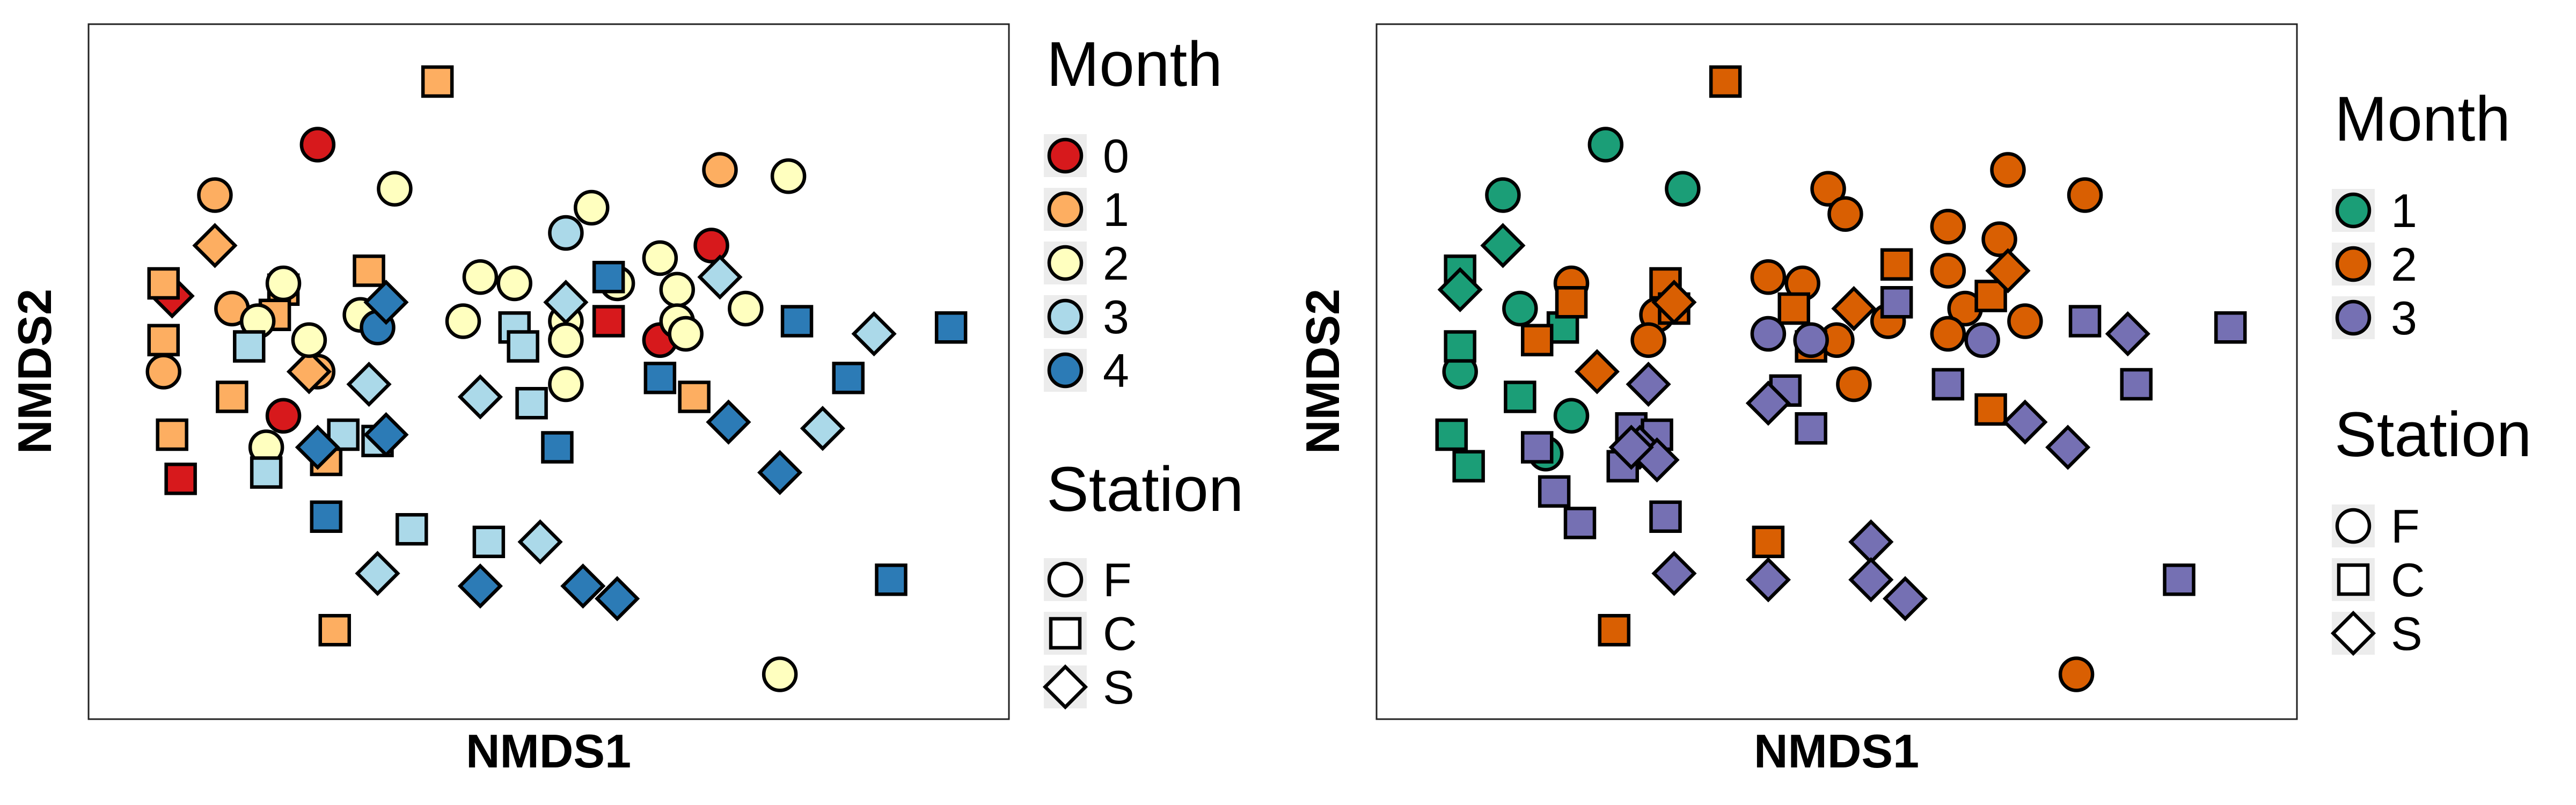 The height and width of the screenshot is (805, 2576). What do you see at coordinates (2405, 526) in the screenshot?
I see `legend-label-station-f: F` at bounding box center [2405, 526].